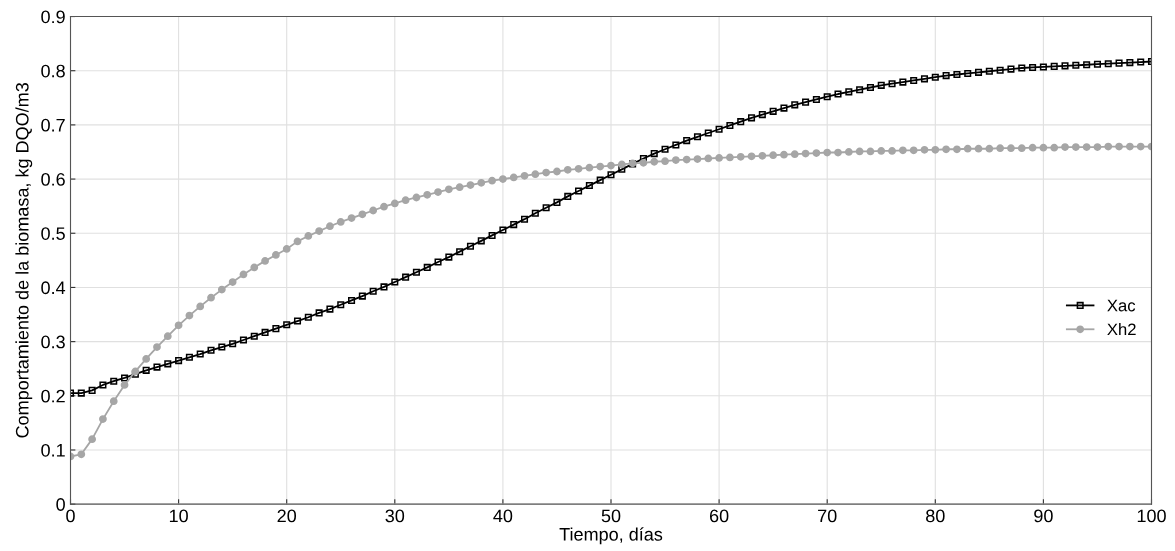 The width and height of the screenshot is (1175, 551). What do you see at coordinates (287, 516) in the screenshot?
I see `x-tick-label: 20` at bounding box center [287, 516].